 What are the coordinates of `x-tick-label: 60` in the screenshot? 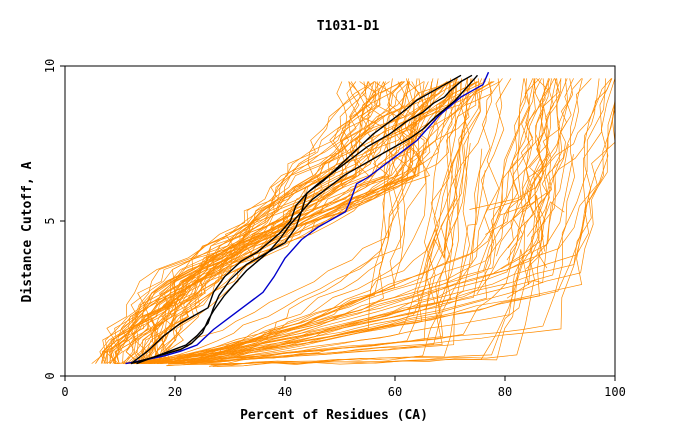 It's located at (395, 392).